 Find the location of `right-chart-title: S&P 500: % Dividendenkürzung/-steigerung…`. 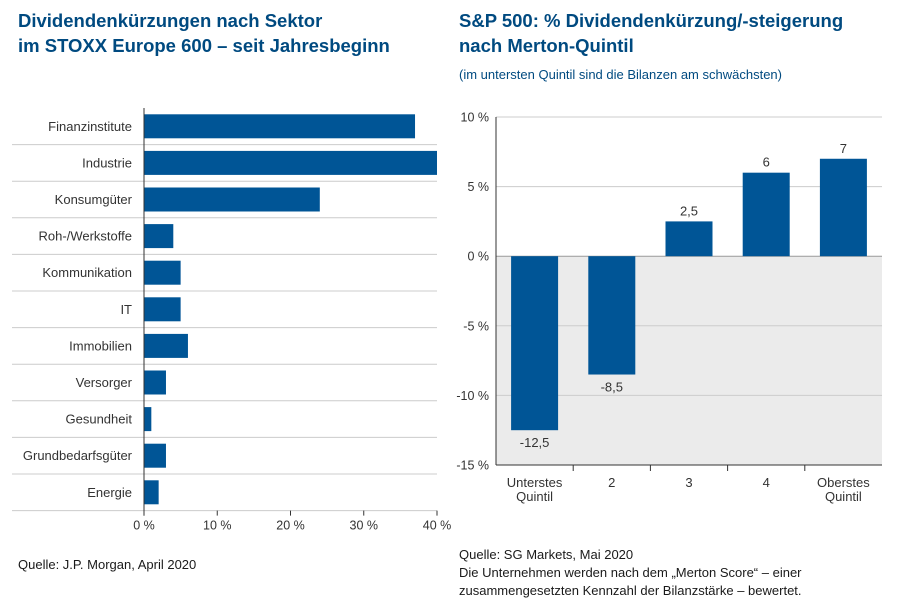

right-chart-title: S&P 500: % Dividendenkürzung/-steigerung… is located at coordinates (674, 33).